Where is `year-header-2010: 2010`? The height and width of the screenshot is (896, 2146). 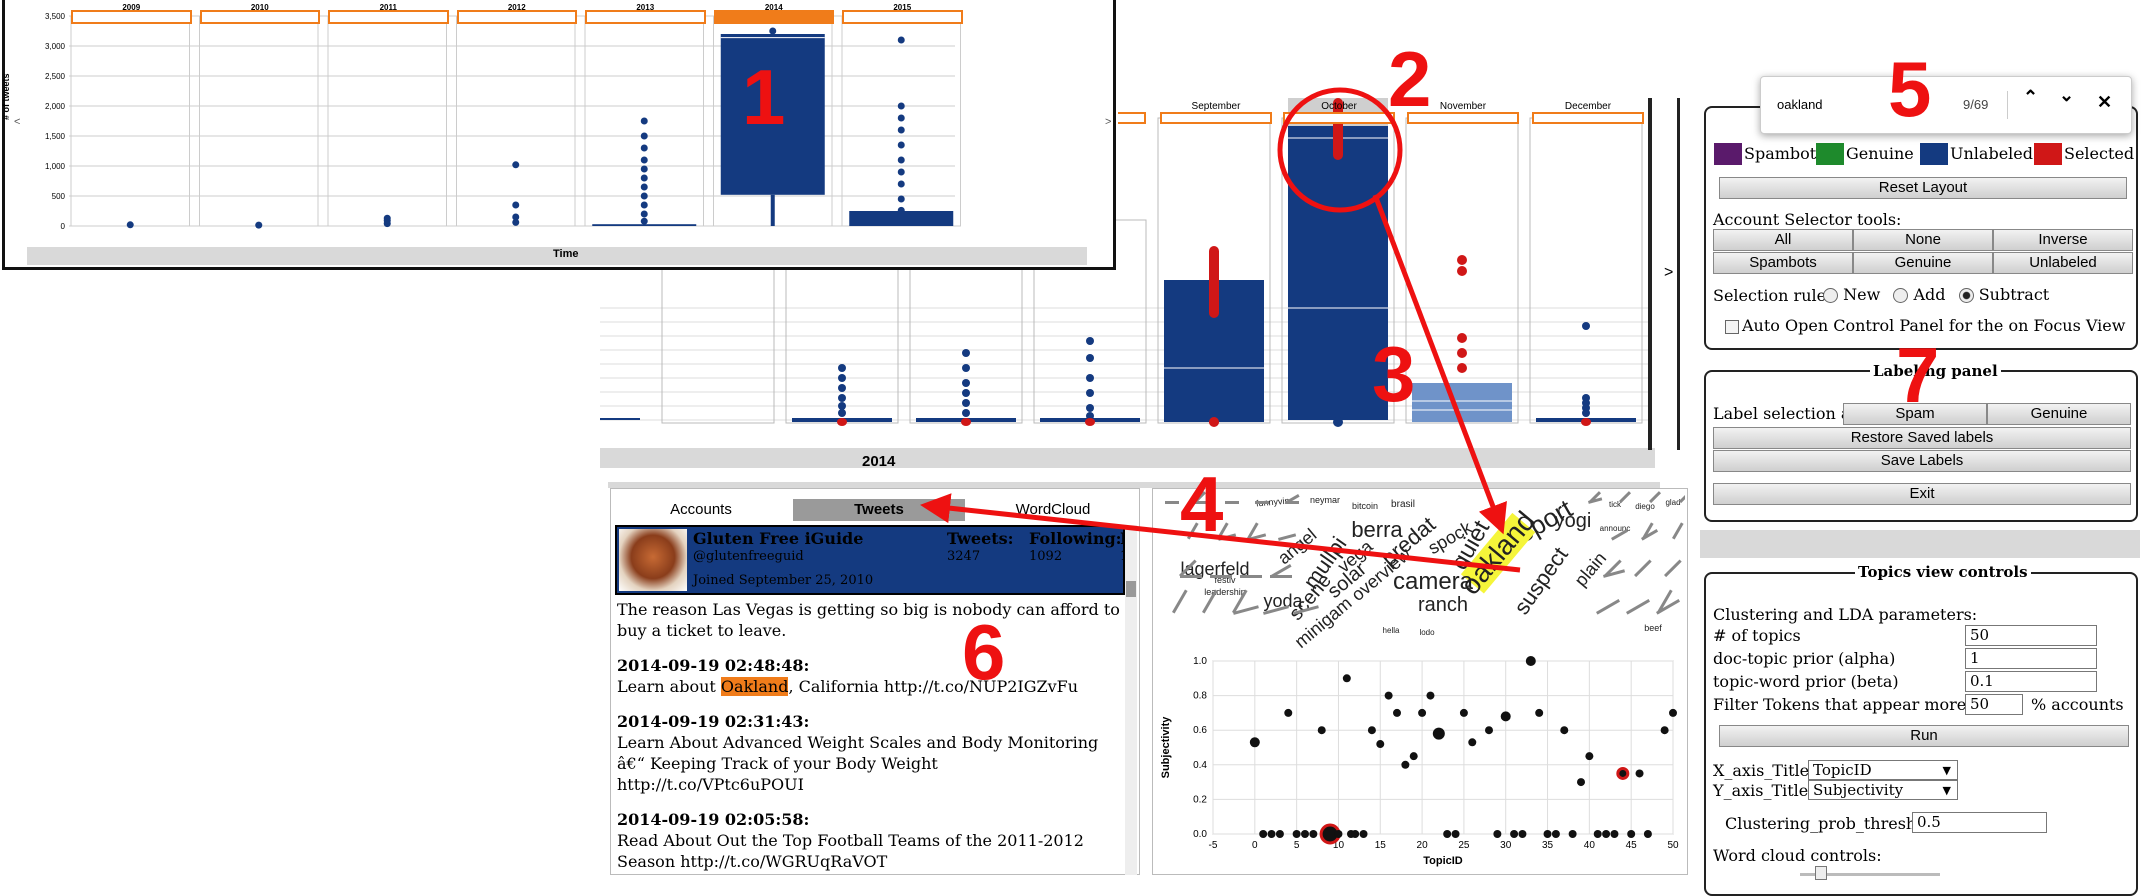 year-header-2010: 2010 is located at coordinates (259, 14).